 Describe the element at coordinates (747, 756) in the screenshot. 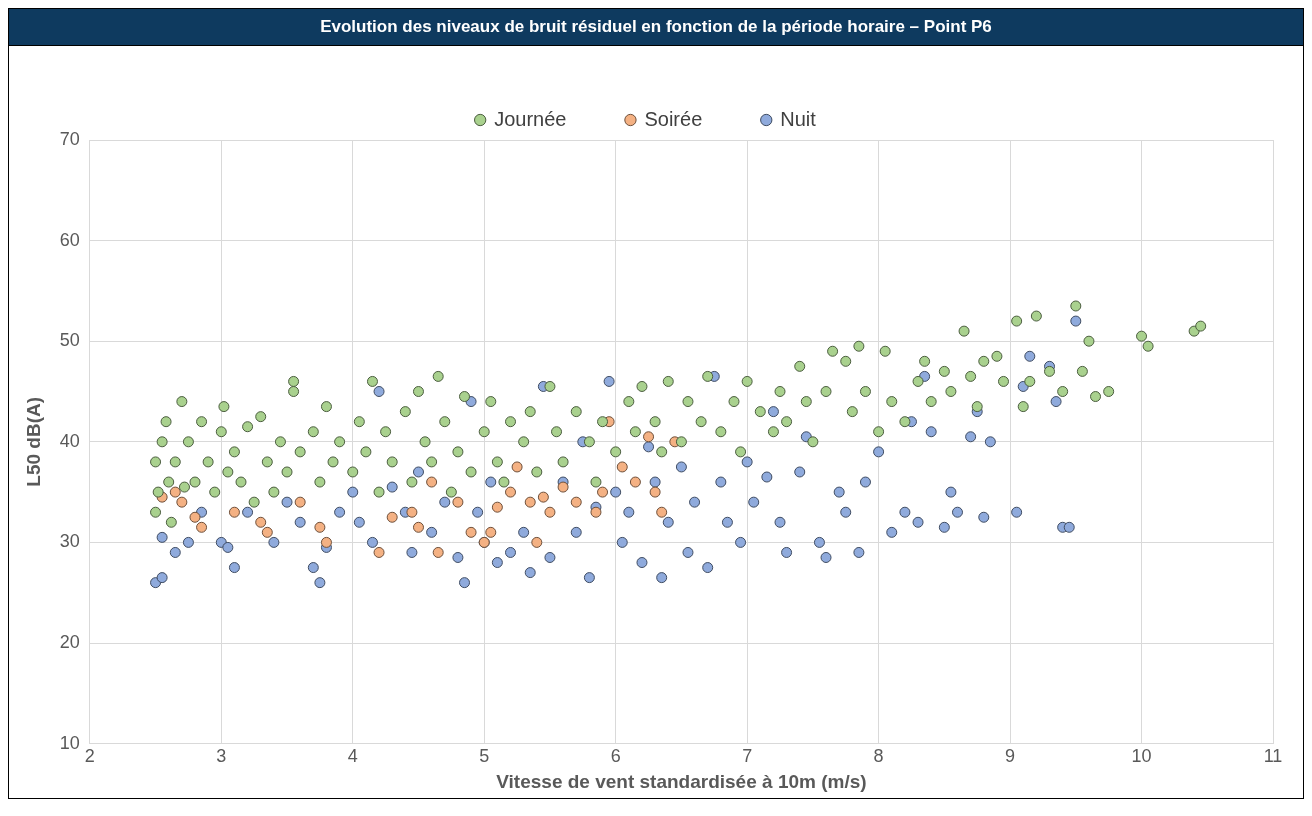

I see `x-tick-label: 7` at that location.